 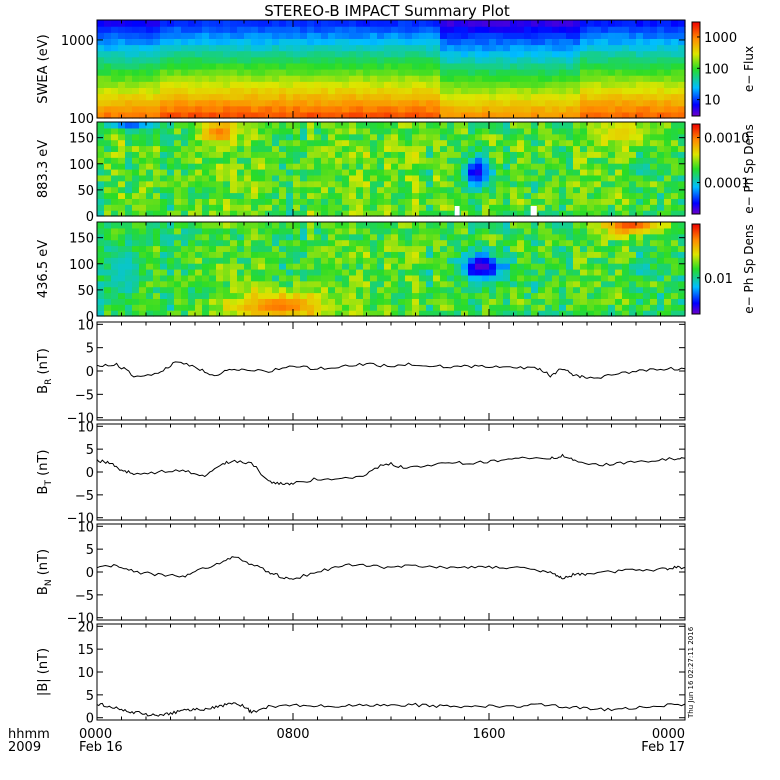 I want to click on y-tick-label: −10, so click(x=80, y=619).